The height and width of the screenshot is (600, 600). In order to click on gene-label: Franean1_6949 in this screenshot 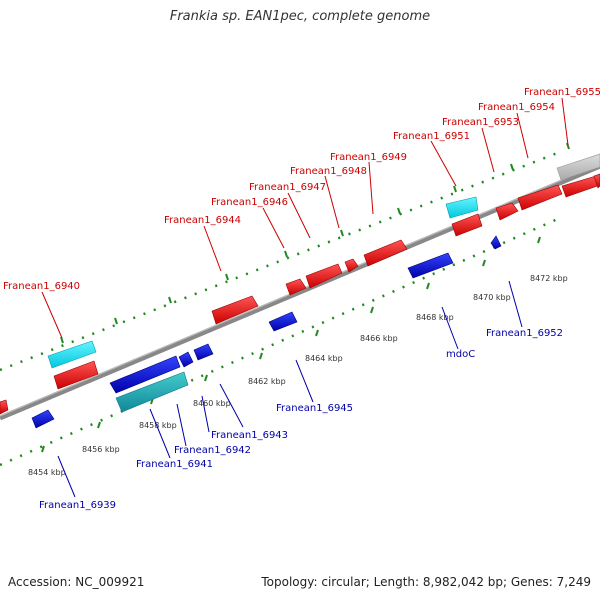, I will do `click(368, 157)`.